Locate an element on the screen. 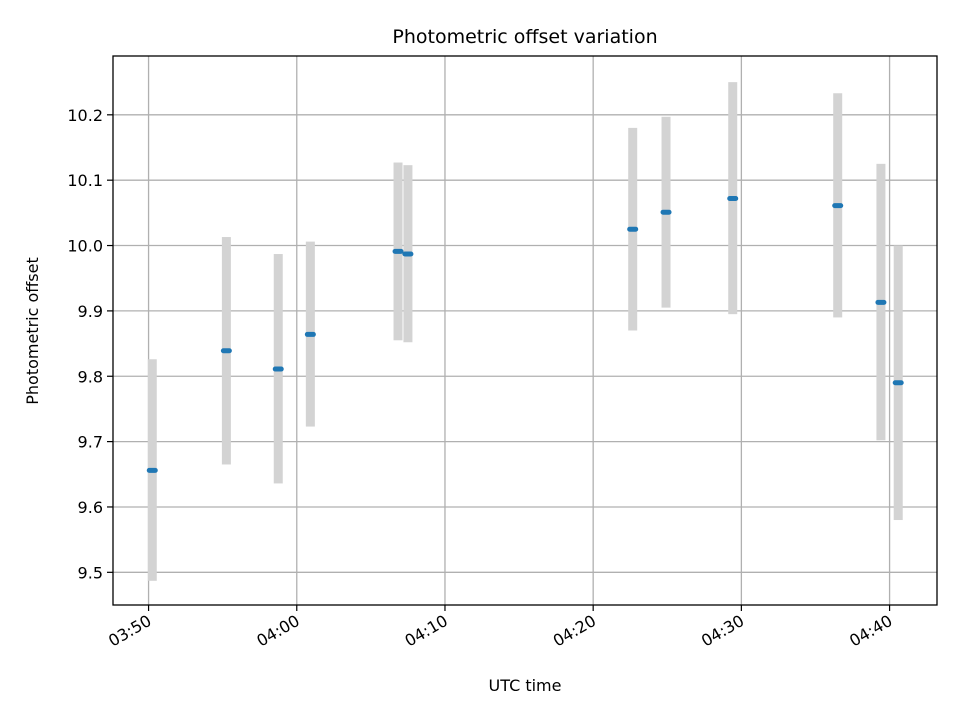  x-tick-label: 03:50 is located at coordinates (129, 631).